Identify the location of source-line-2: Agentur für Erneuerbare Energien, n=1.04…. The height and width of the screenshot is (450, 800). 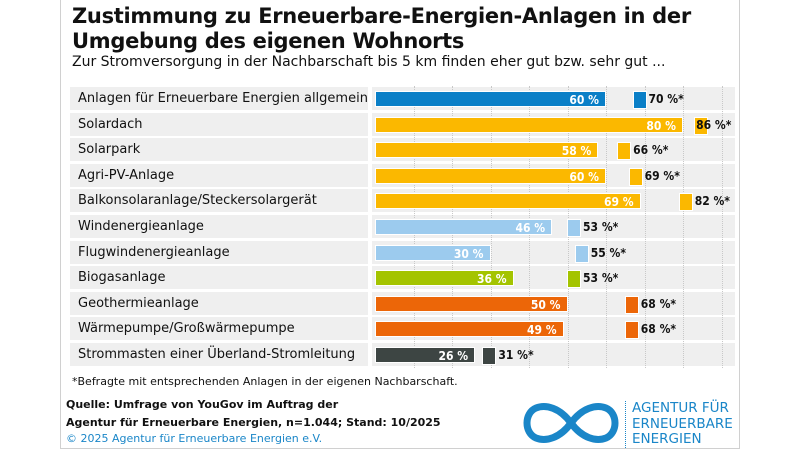
(253, 422).